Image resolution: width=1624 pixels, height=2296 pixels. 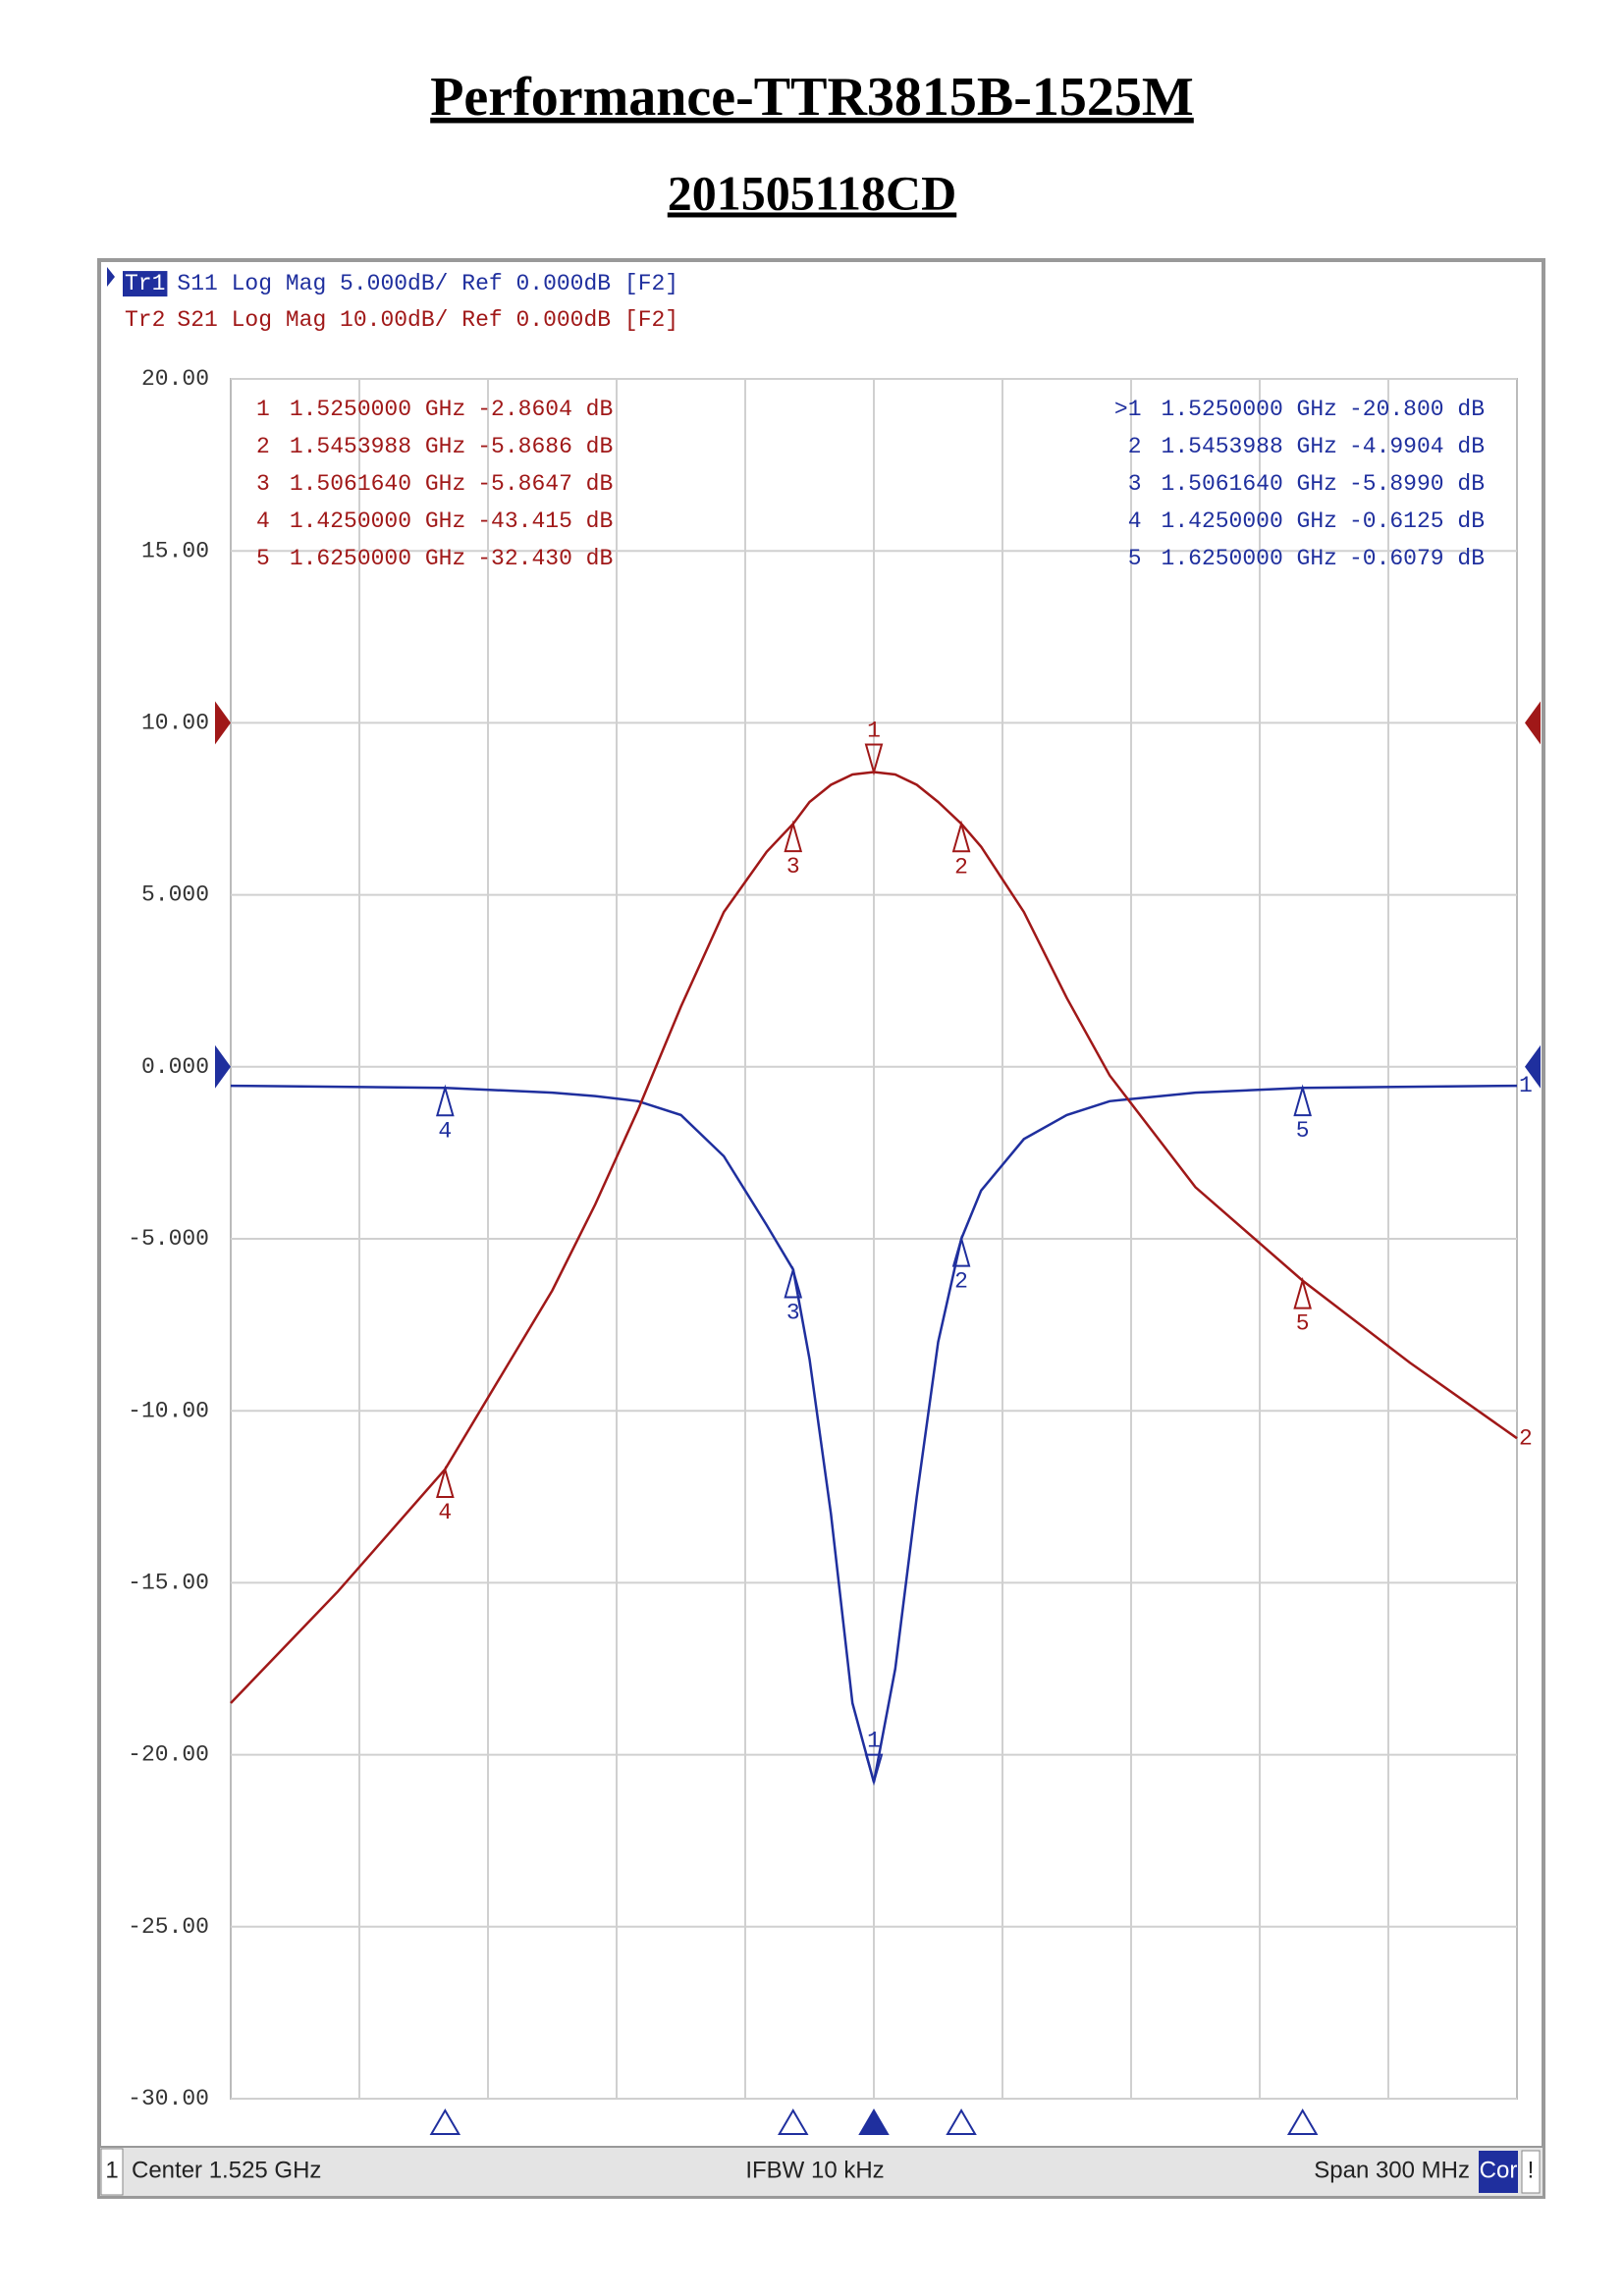 I want to click on y-tick-label: -5.000, so click(x=168, y=1239).